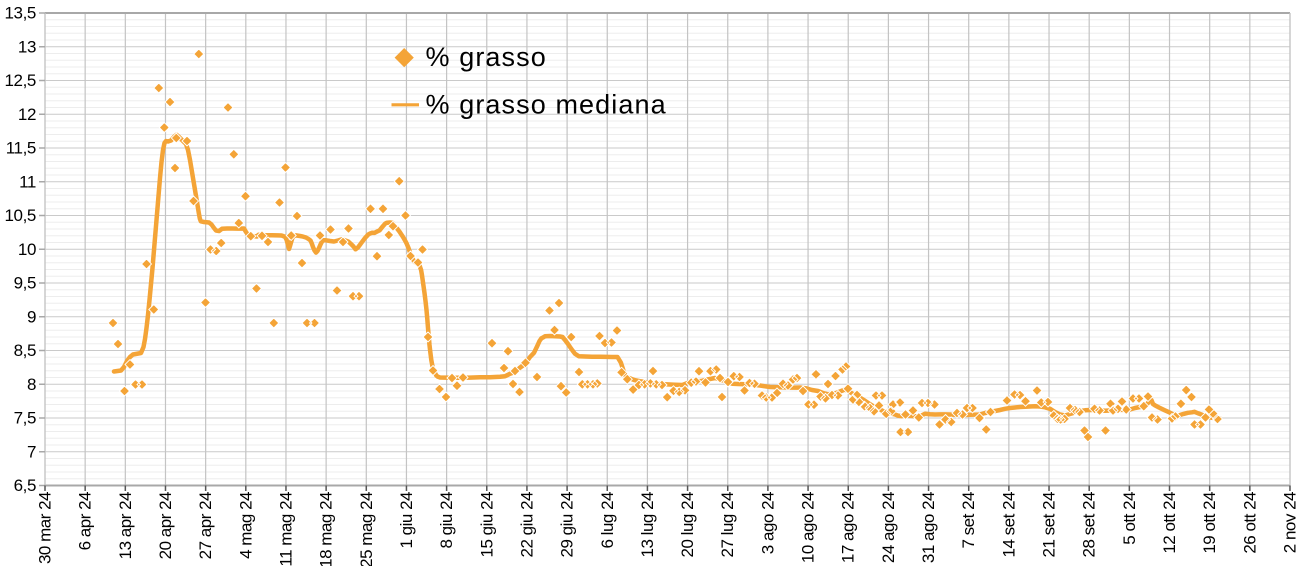 The width and height of the screenshot is (1300, 566). I want to click on svg-text: 11 mag 24, so click(285, 529).